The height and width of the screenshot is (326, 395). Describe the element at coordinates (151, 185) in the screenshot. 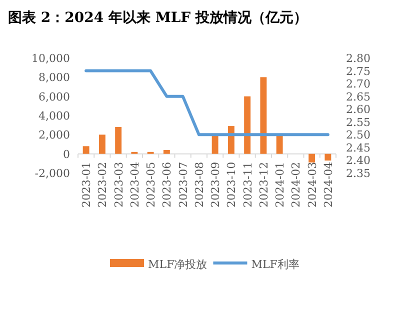

I see `x-tick-label: 2023-05` at that location.